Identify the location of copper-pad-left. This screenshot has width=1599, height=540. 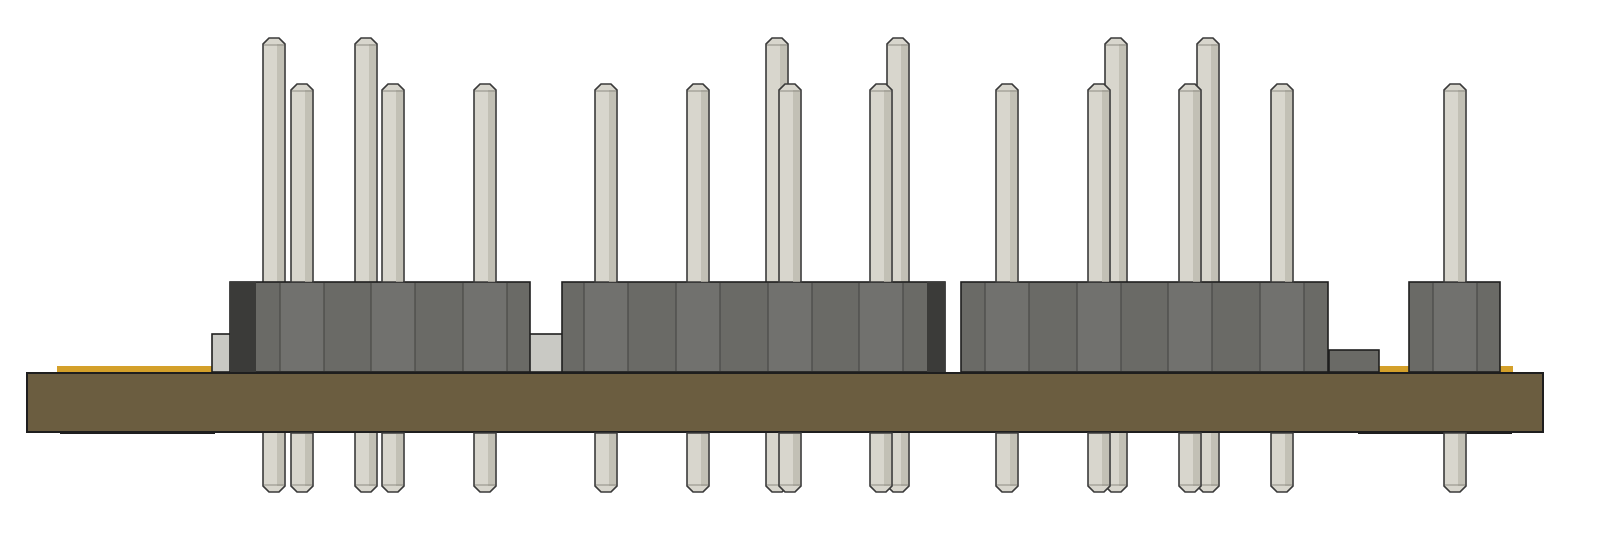
(134, 369).